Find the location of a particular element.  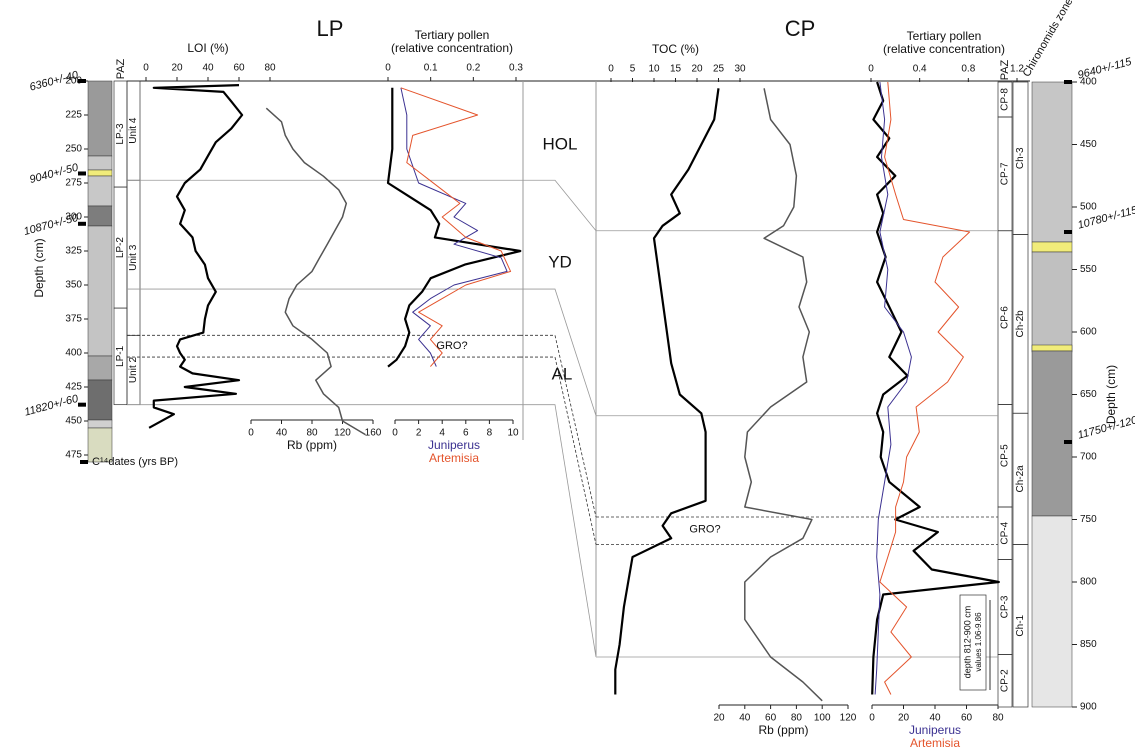

y-tick-label: 750 is located at coordinates (1088, 519).